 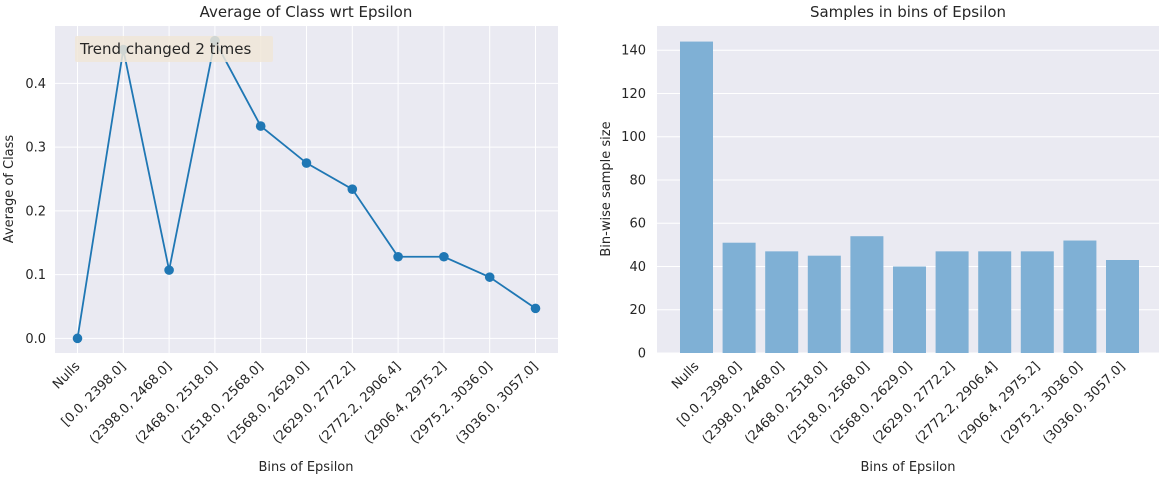 I want to click on annotation-box, so click(x=174, y=49).